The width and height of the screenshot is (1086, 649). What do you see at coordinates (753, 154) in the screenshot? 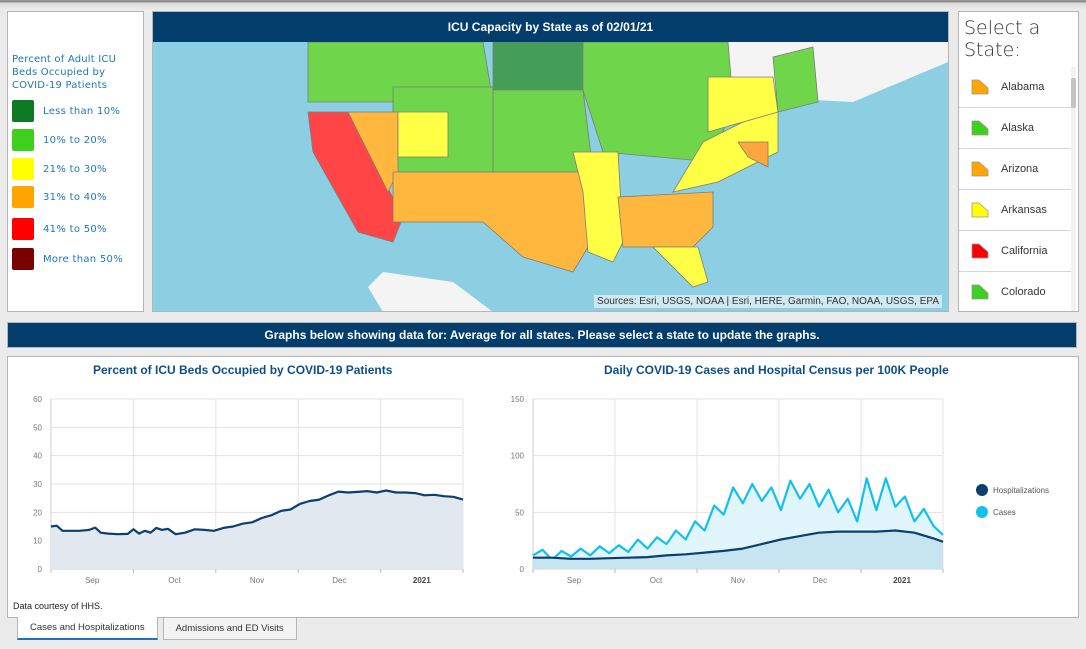
I see `state-maryland` at bounding box center [753, 154].